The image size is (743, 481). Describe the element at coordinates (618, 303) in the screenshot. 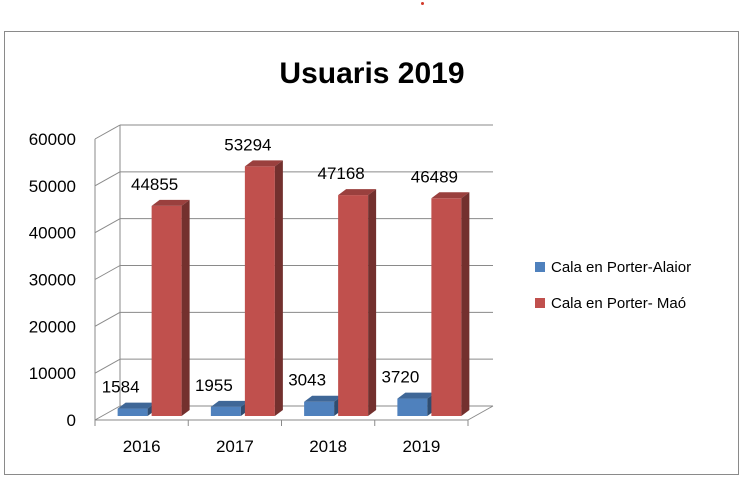

I see `legend-label-mao: Cala en Porter- Maó` at that location.